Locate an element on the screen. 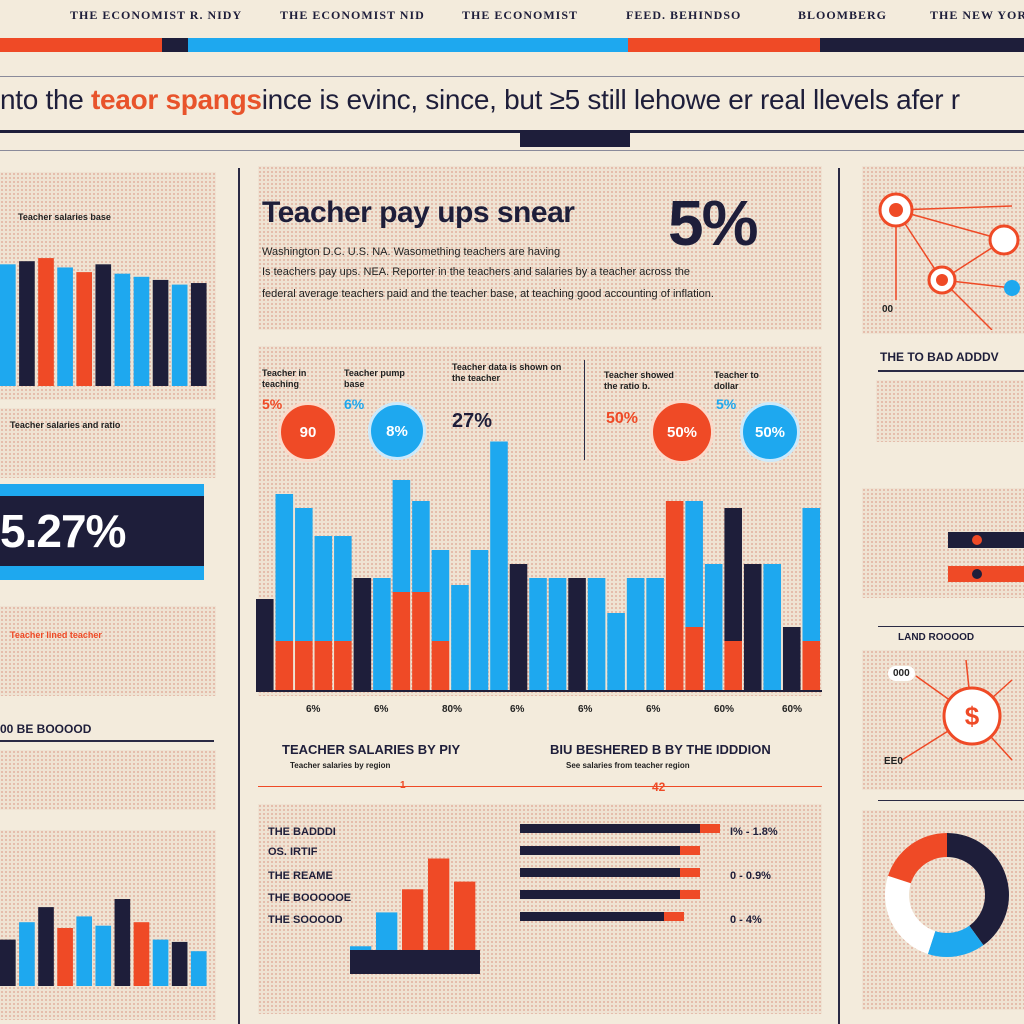  hbar-value-1: I% - 1.8% is located at coordinates (754, 832).